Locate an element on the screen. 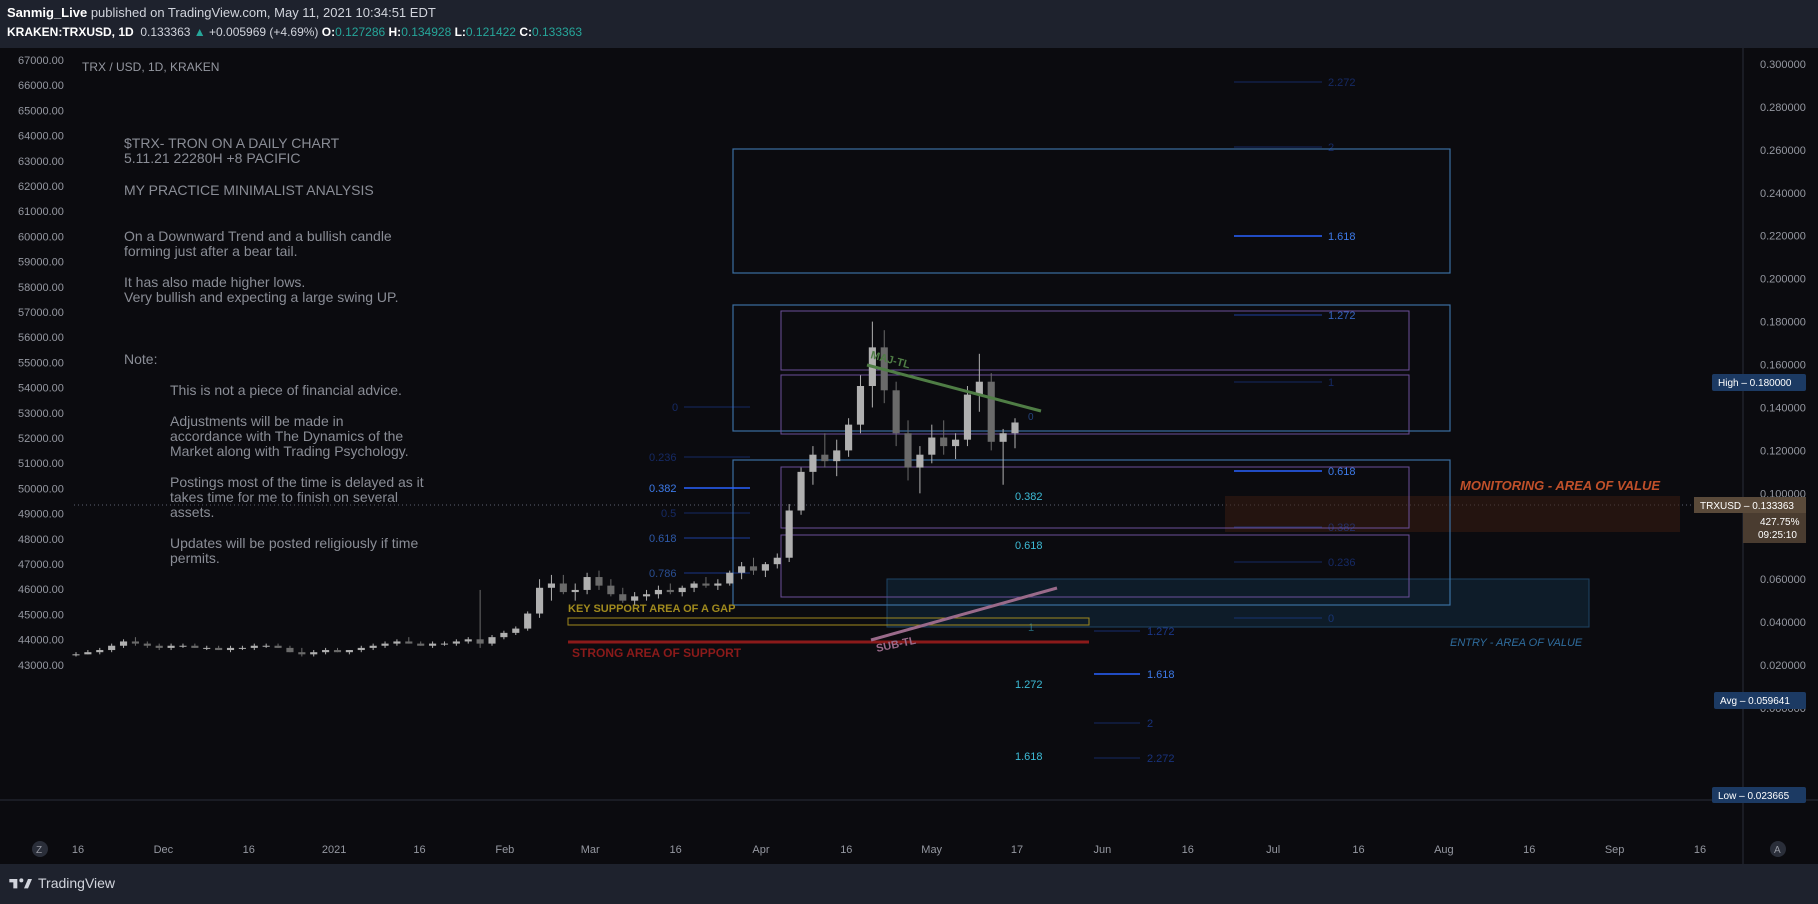  auto-scale-button is located at coordinates (1778, 849).